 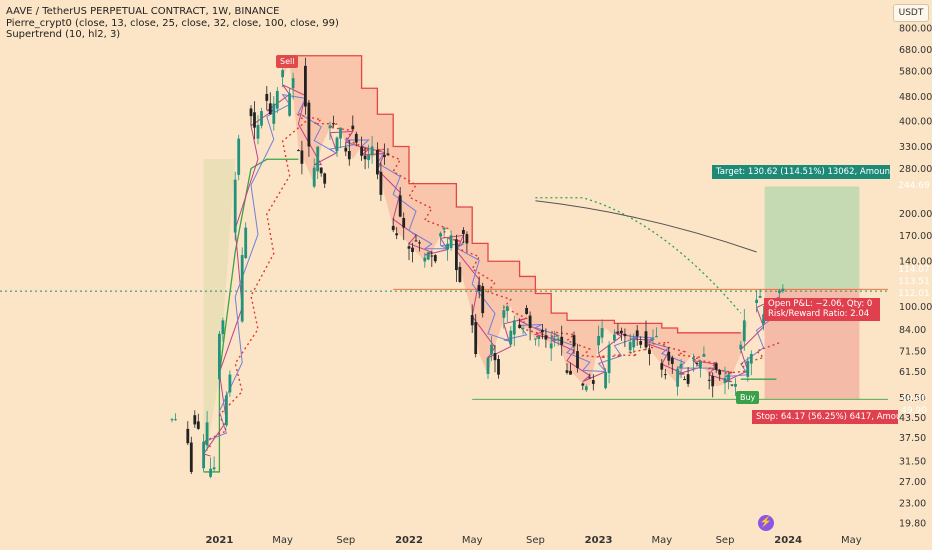 What do you see at coordinates (914, 282) in the screenshot?
I see `price-label-last: 113.51` at bounding box center [914, 282].